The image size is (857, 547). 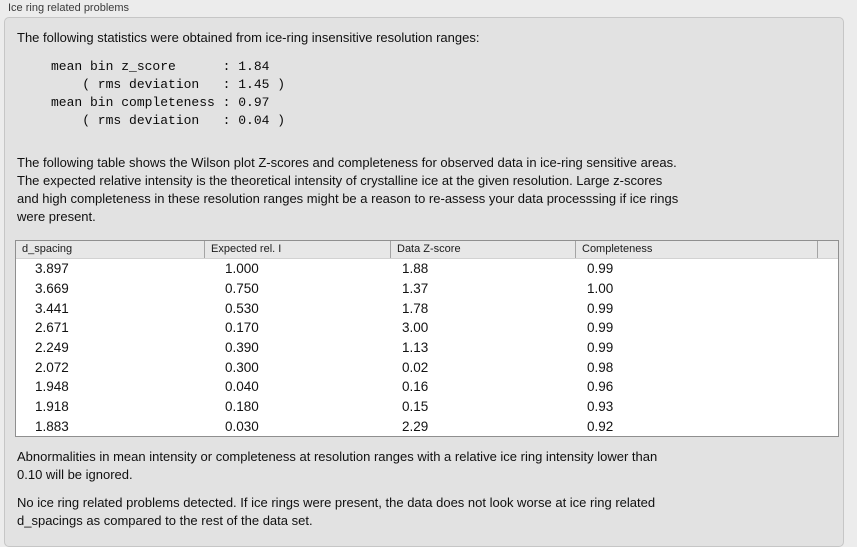 I want to click on table-cell: 0.170, so click(x=242, y=328).